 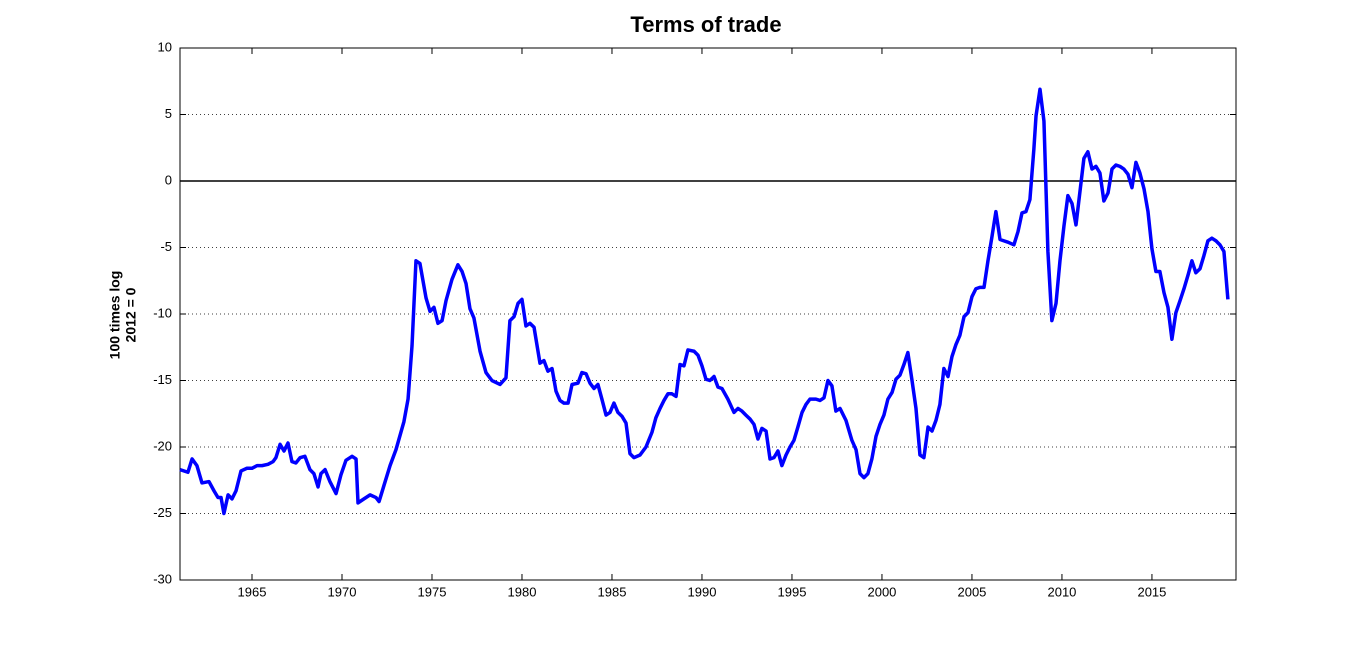 I want to click on x-tick-label: 1970, so click(x=342, y=591).